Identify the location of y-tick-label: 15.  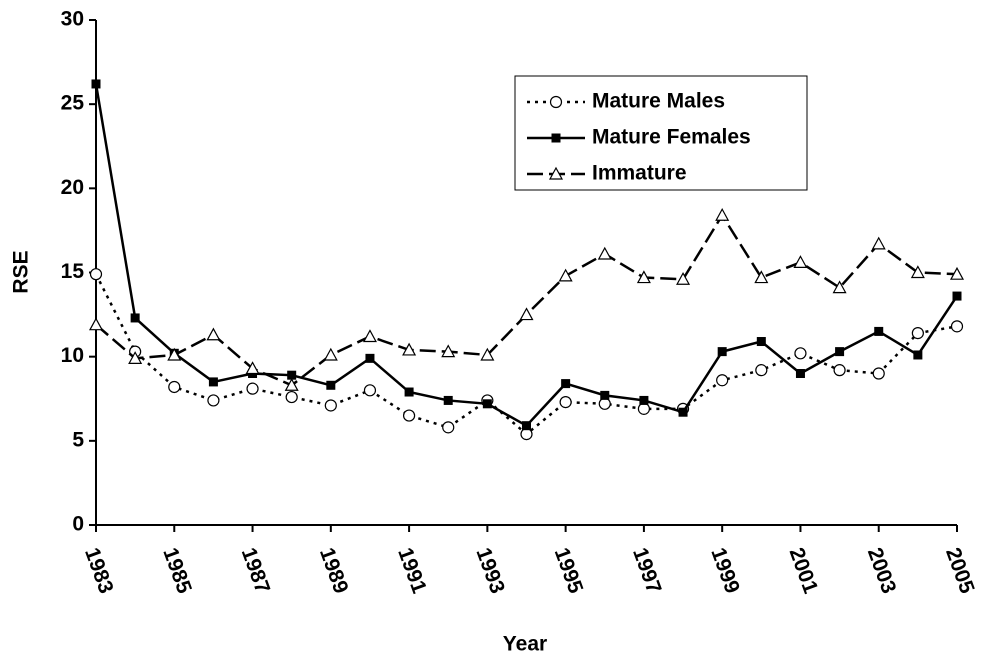
(73, 271).